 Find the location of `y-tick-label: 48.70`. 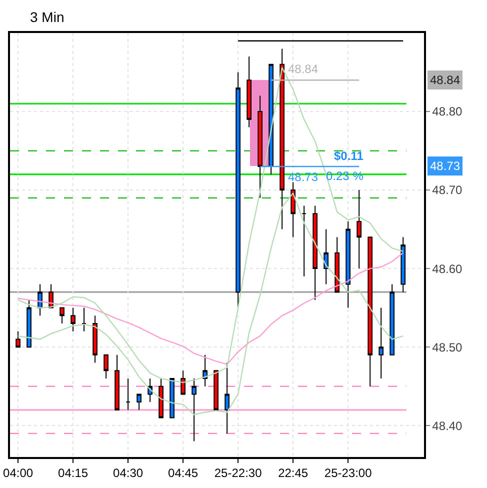

y-tick-label: 48.70 is located at coordinates (447, 190).